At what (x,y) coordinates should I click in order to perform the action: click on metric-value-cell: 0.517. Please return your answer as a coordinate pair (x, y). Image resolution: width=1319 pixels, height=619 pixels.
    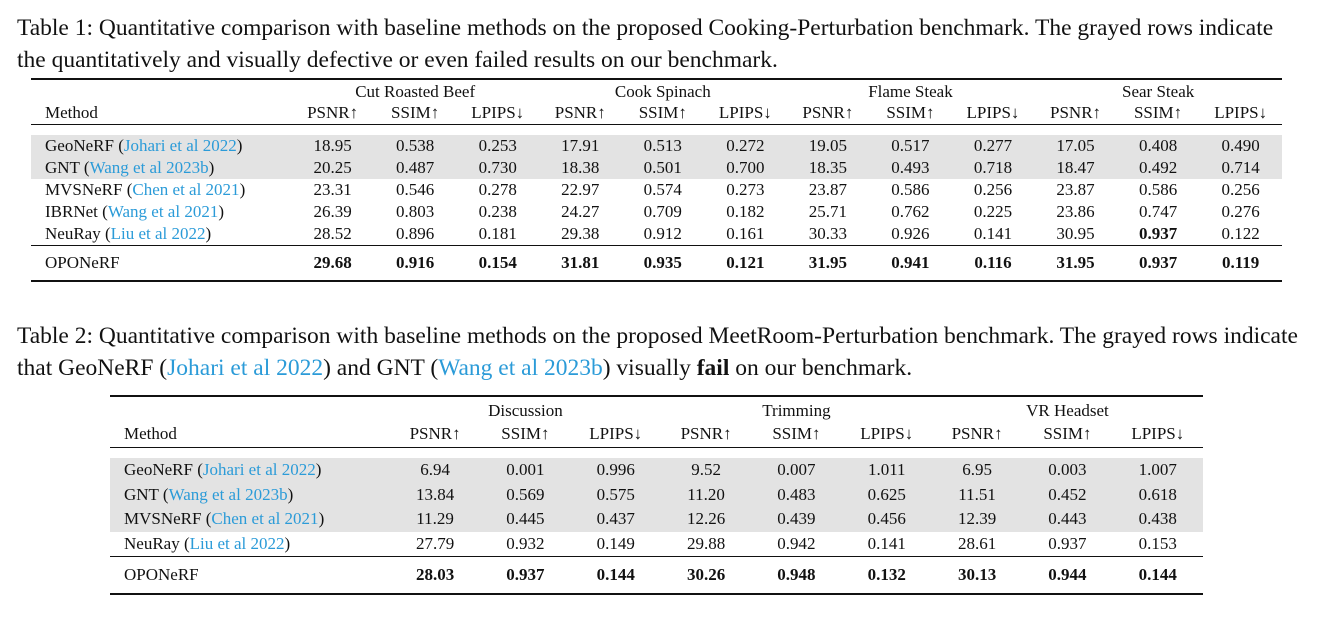
    Looking at the image, I should click on (910, 146).